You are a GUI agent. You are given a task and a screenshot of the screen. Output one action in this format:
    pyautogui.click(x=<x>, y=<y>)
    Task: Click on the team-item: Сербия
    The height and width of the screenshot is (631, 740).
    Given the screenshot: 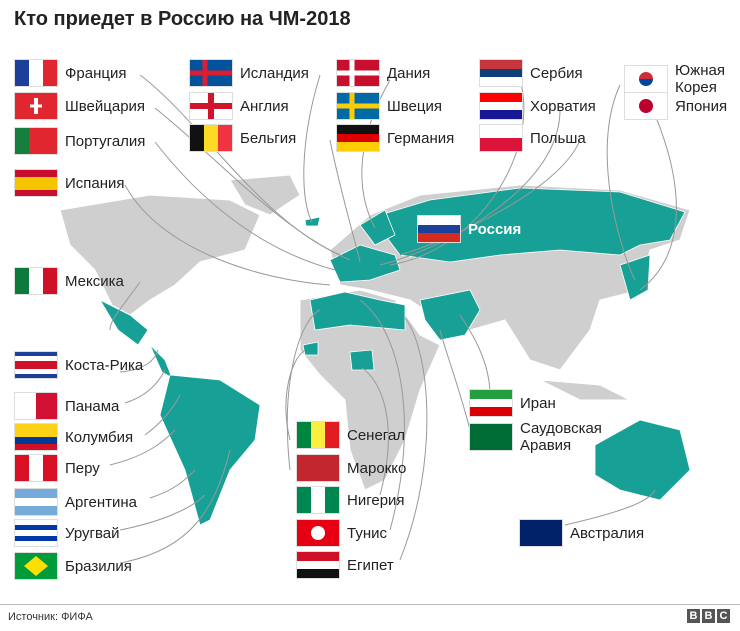 What is the action you would take?
    pyautogui.click(x=531, y=73)
    